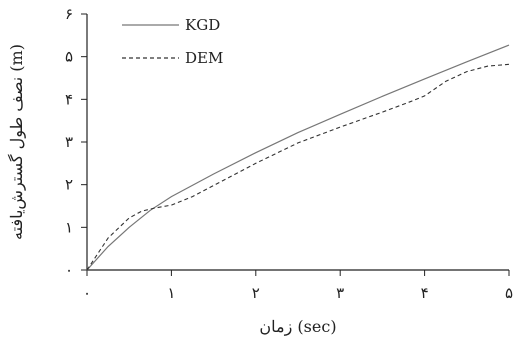  What do you see at coordinates (204, 58) in the screenshot?
I see `legend-label-dem: DEM` at bounding box center [204, 58].